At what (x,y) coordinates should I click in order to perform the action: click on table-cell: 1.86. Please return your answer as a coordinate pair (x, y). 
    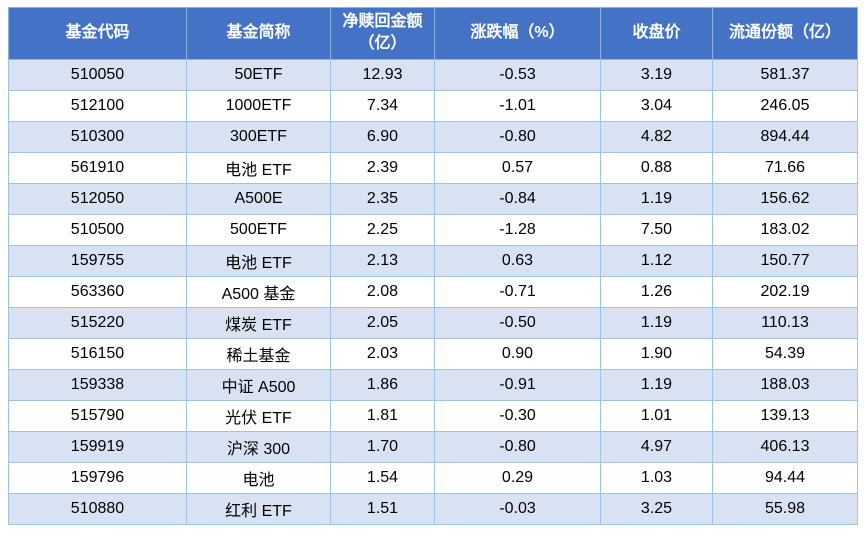
    Looking at the image, I should click on (382, 384).